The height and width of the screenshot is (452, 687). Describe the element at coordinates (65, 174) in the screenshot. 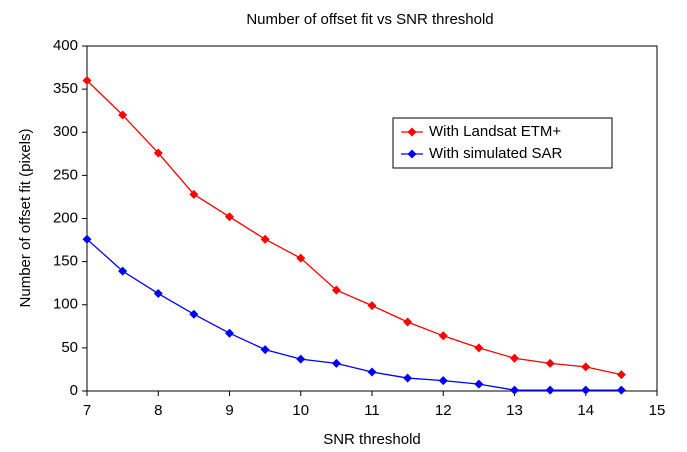

I see `y-tick-label: 250` at that location.